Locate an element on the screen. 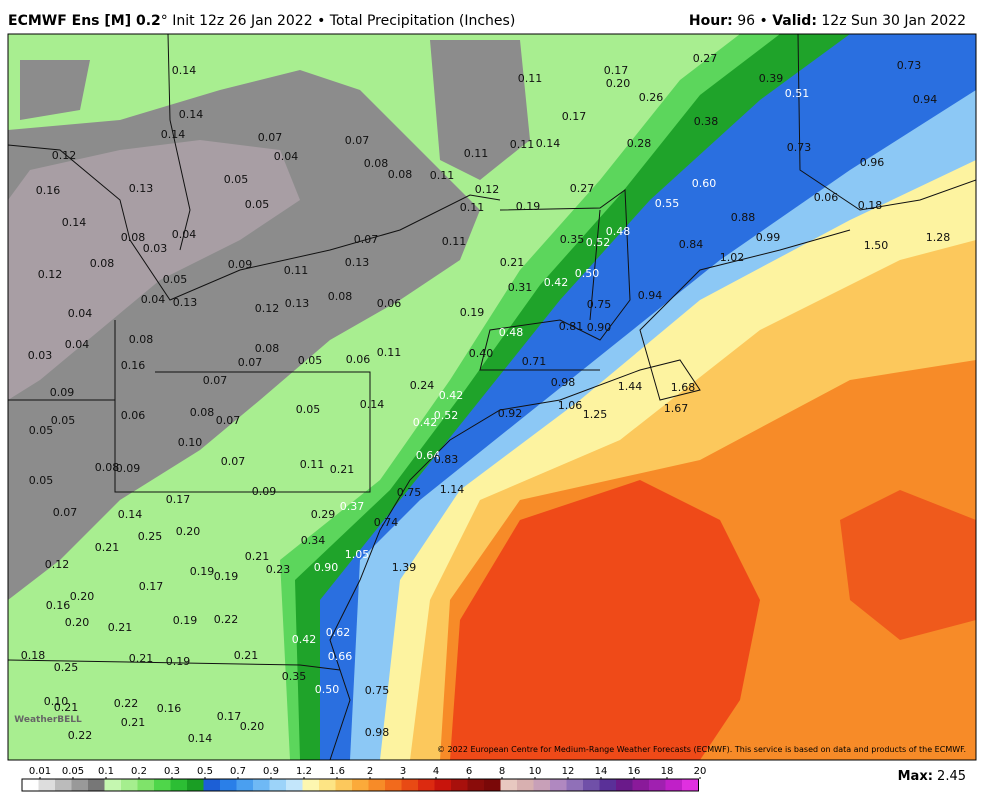 Image resolution: width=984 pixels, height=812 pixels. colorbar-tick-label: 3 is located at coordinates (403, 771).